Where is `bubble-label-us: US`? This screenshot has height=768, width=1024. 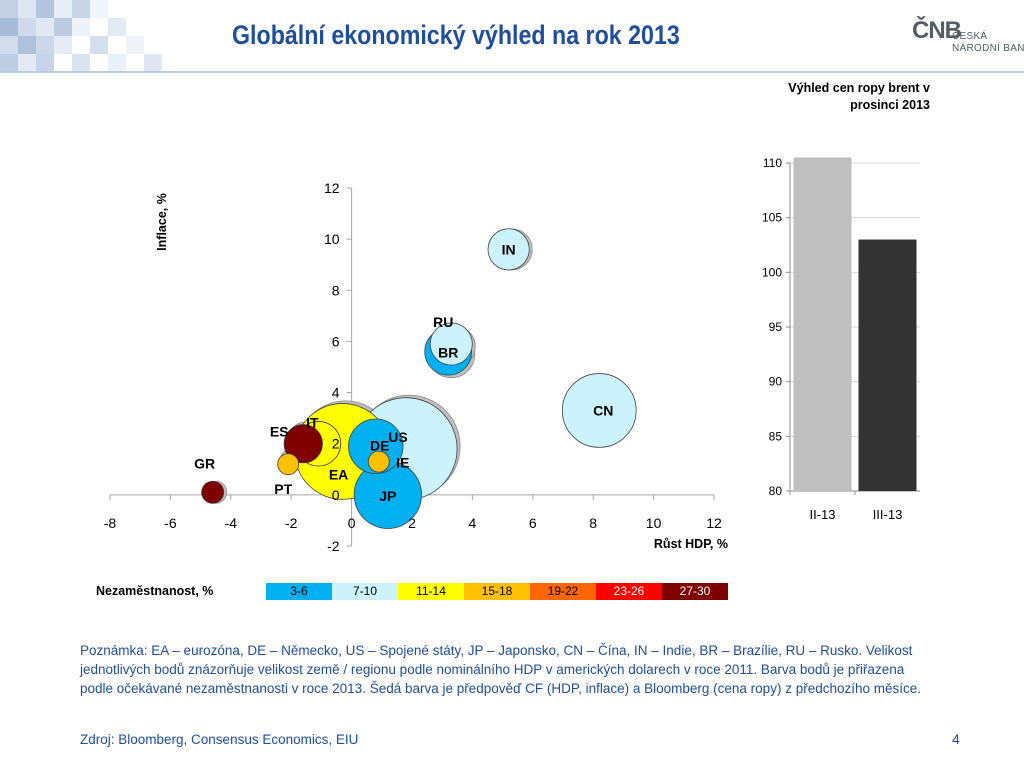 bubble-label-us: US is located at coordinates (397, 437).